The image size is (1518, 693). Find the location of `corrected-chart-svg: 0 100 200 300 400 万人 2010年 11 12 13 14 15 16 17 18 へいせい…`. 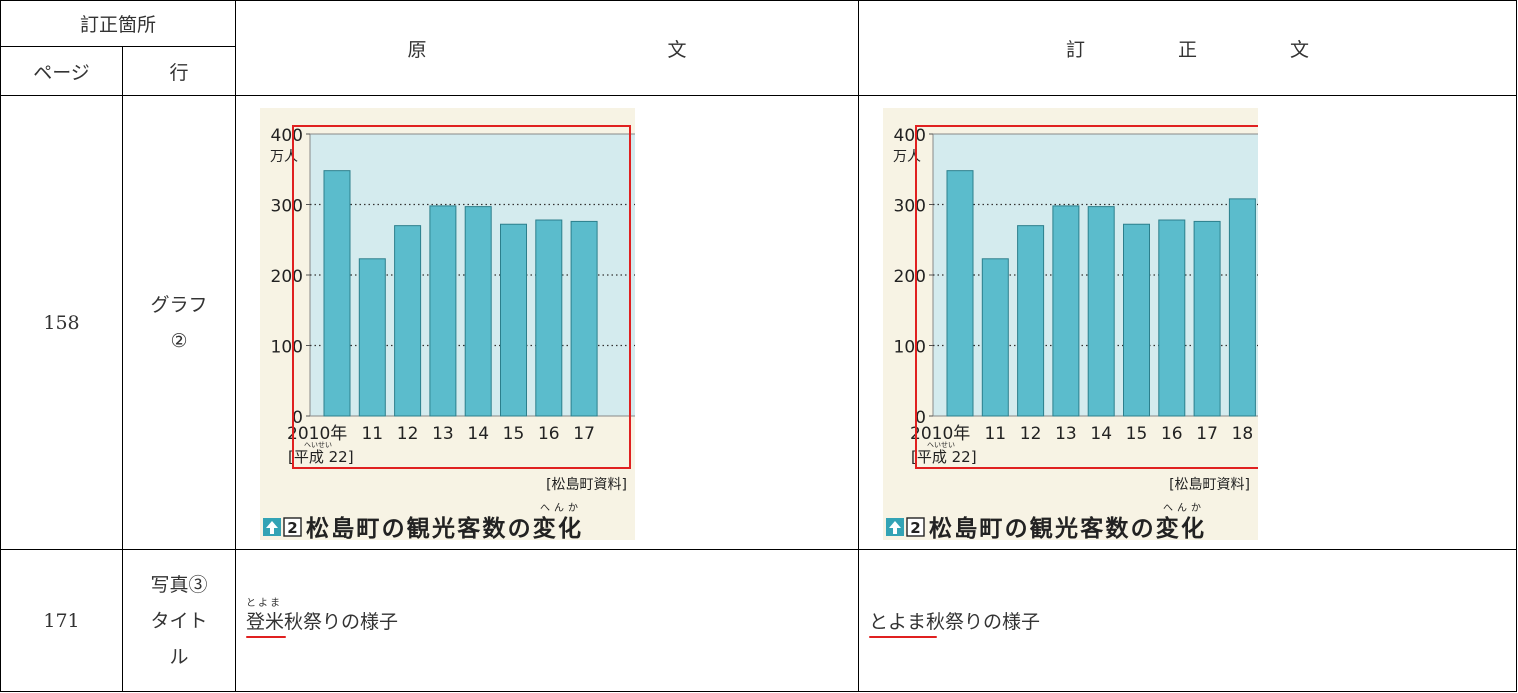

corrected-chart-svg: 0 100 200 300 400 万人 2010年 11 12 13 14 15 16 17 18 へいせい… is located at coordinates (1072, 332).